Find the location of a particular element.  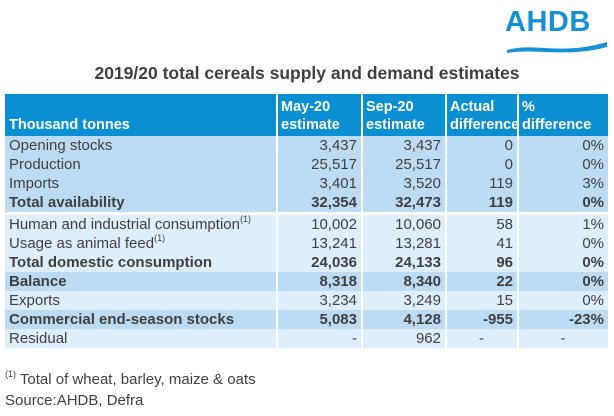

sep-20-value: 32,473 is located at coordinates (403, 203).